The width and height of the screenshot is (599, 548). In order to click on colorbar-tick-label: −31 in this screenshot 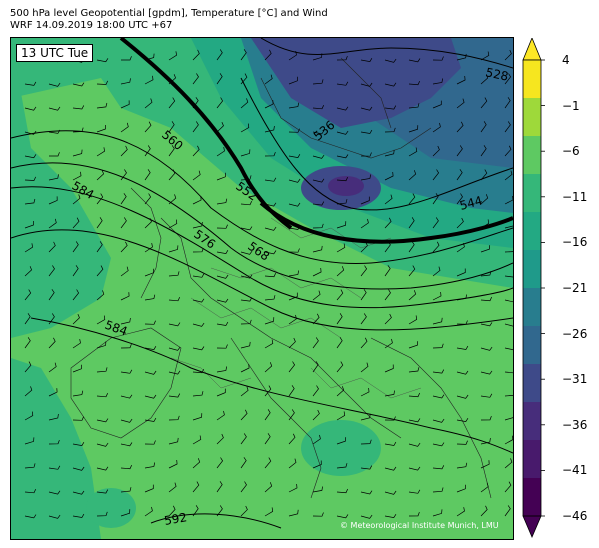, I will do `click(575, 379)`.